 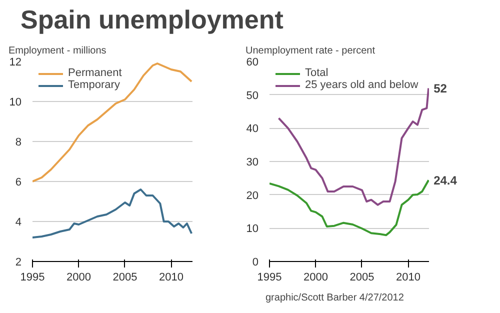 What do you see at coordinates (15, 62) in the screenshot?
I see `y-tick-label: 12` at bounding box center [15, 62].